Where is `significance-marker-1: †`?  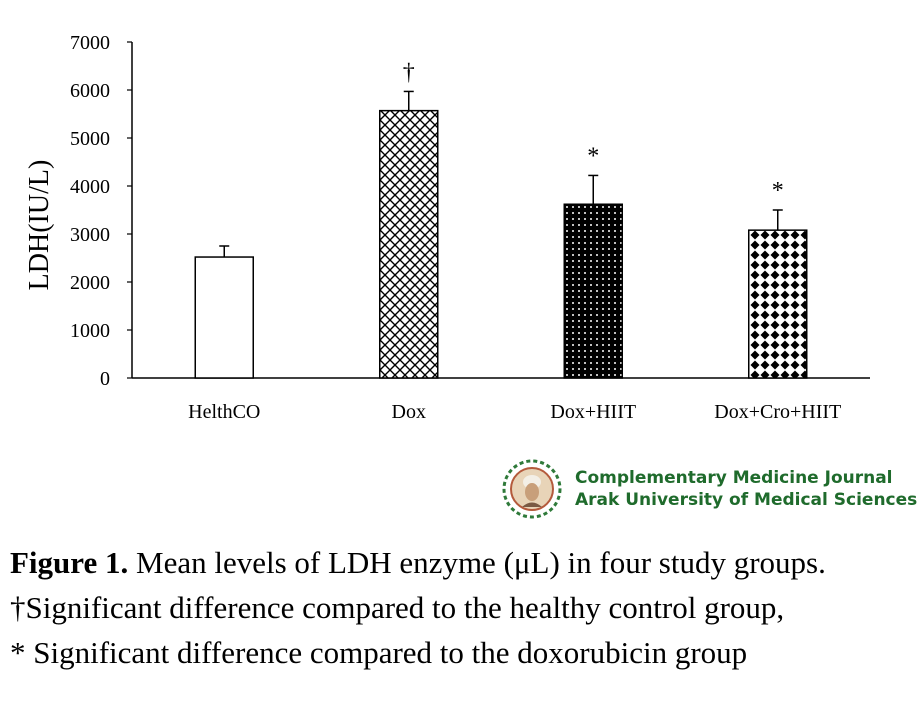
significance-marker-1: † is located at coordinates (409, 72).